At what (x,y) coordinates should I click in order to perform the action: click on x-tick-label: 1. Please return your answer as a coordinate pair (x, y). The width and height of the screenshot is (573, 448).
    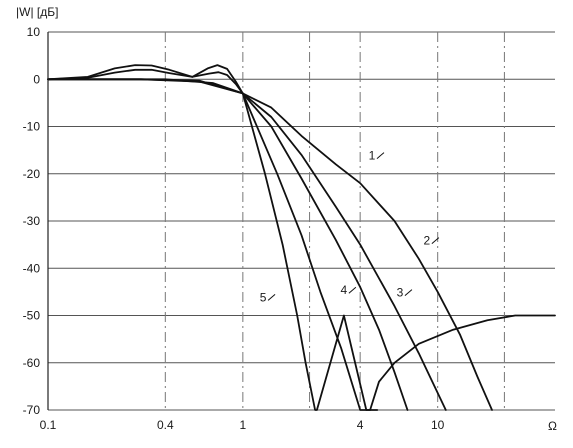
    Looking at the image, I should click on (243, 425).